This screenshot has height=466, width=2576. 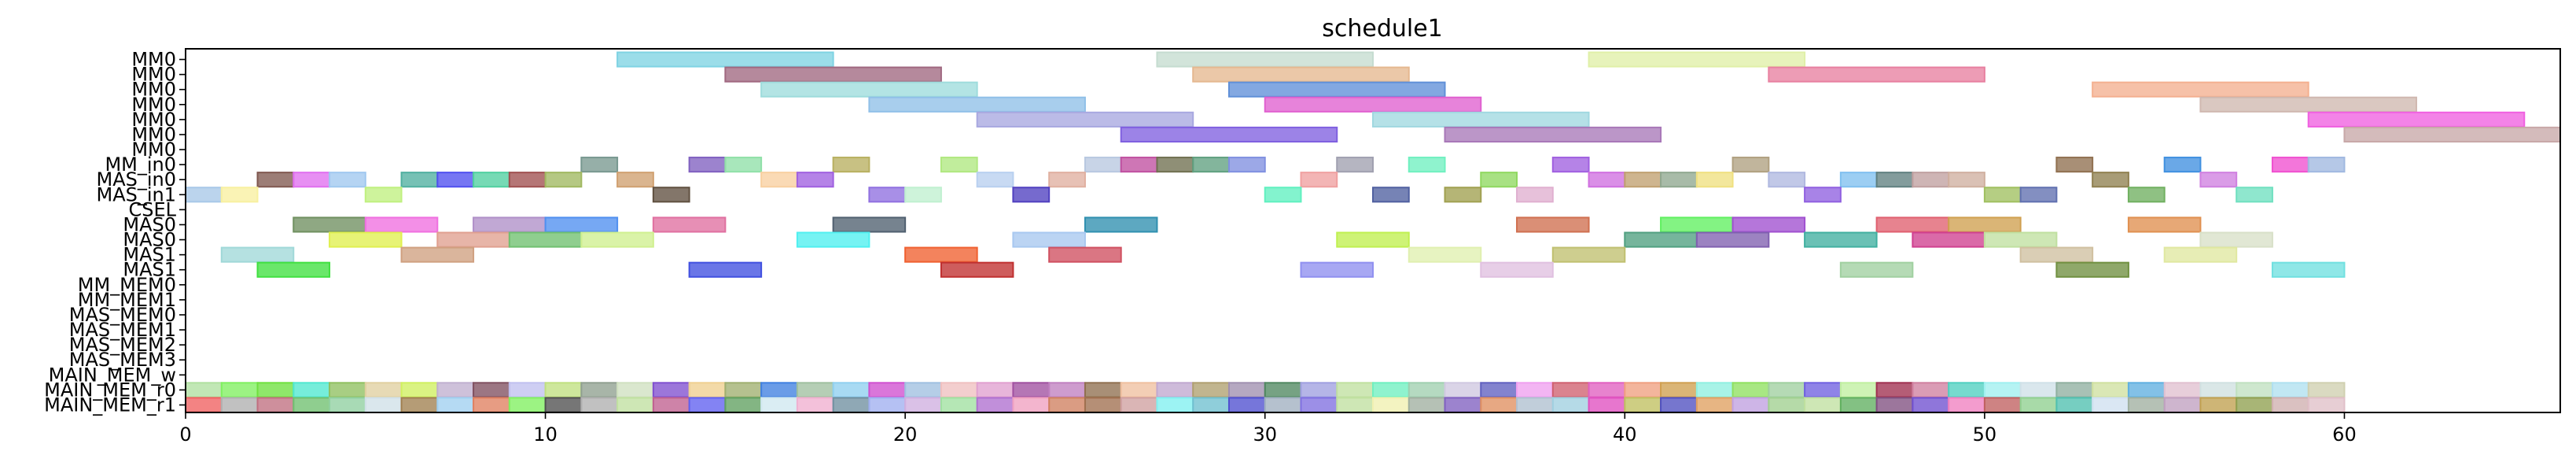 What do you see at coordinates (1985, 434) in the screenshot?
I see `x-tick-label: 50` at bounding box center [1985, 434].